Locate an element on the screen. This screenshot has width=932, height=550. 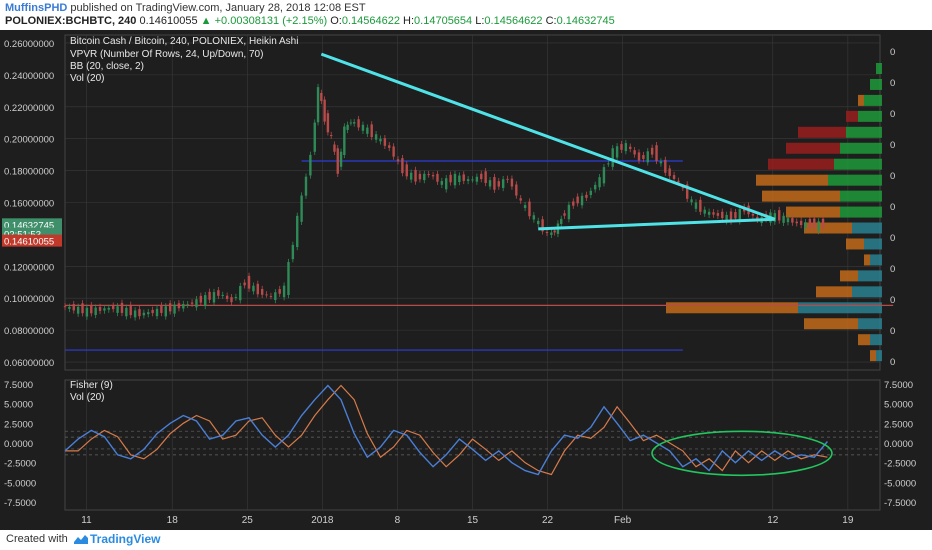
x-tick-label: 15 is located at coordinates (473, 520).